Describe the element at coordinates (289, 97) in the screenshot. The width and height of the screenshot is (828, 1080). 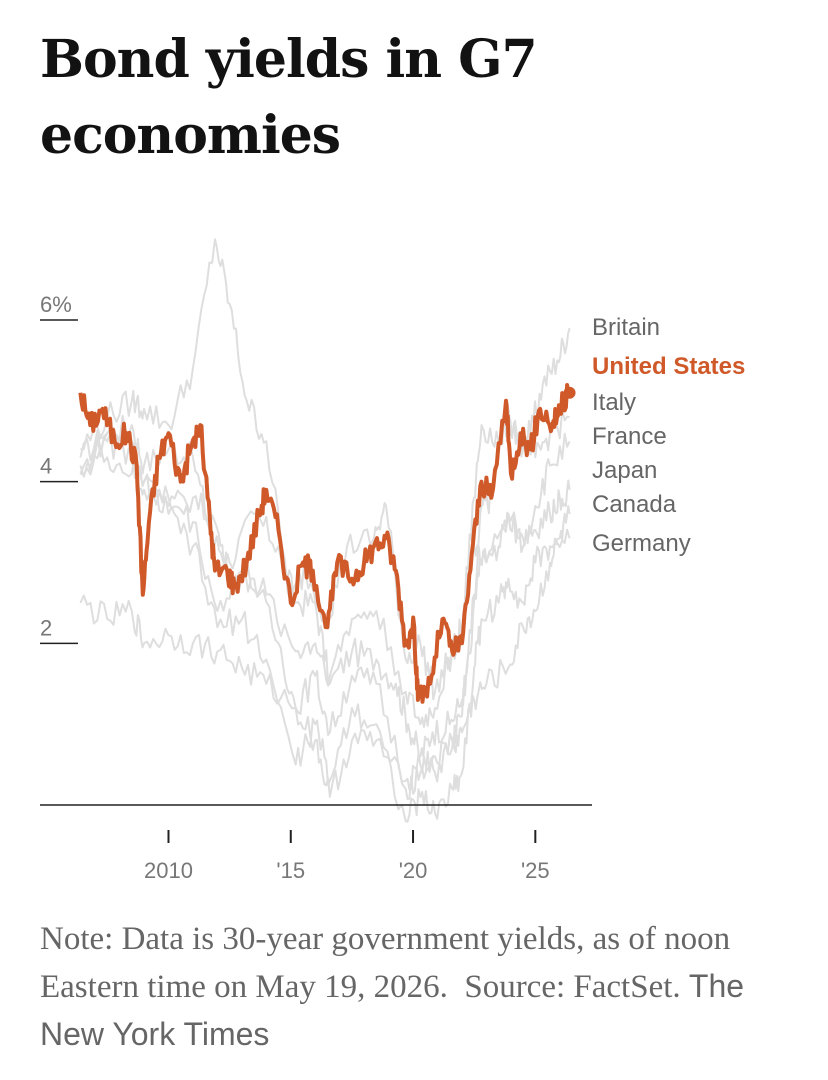
I see `chart-title: Bond yields in G7 economies` at that location.